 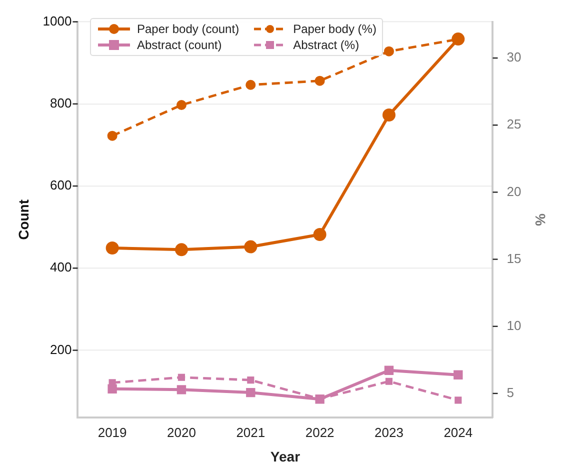 What do you see at coordinates (389, 432) in the screenshot?
I see `x-tick-label: 2023` at bounding box center [389, 432].